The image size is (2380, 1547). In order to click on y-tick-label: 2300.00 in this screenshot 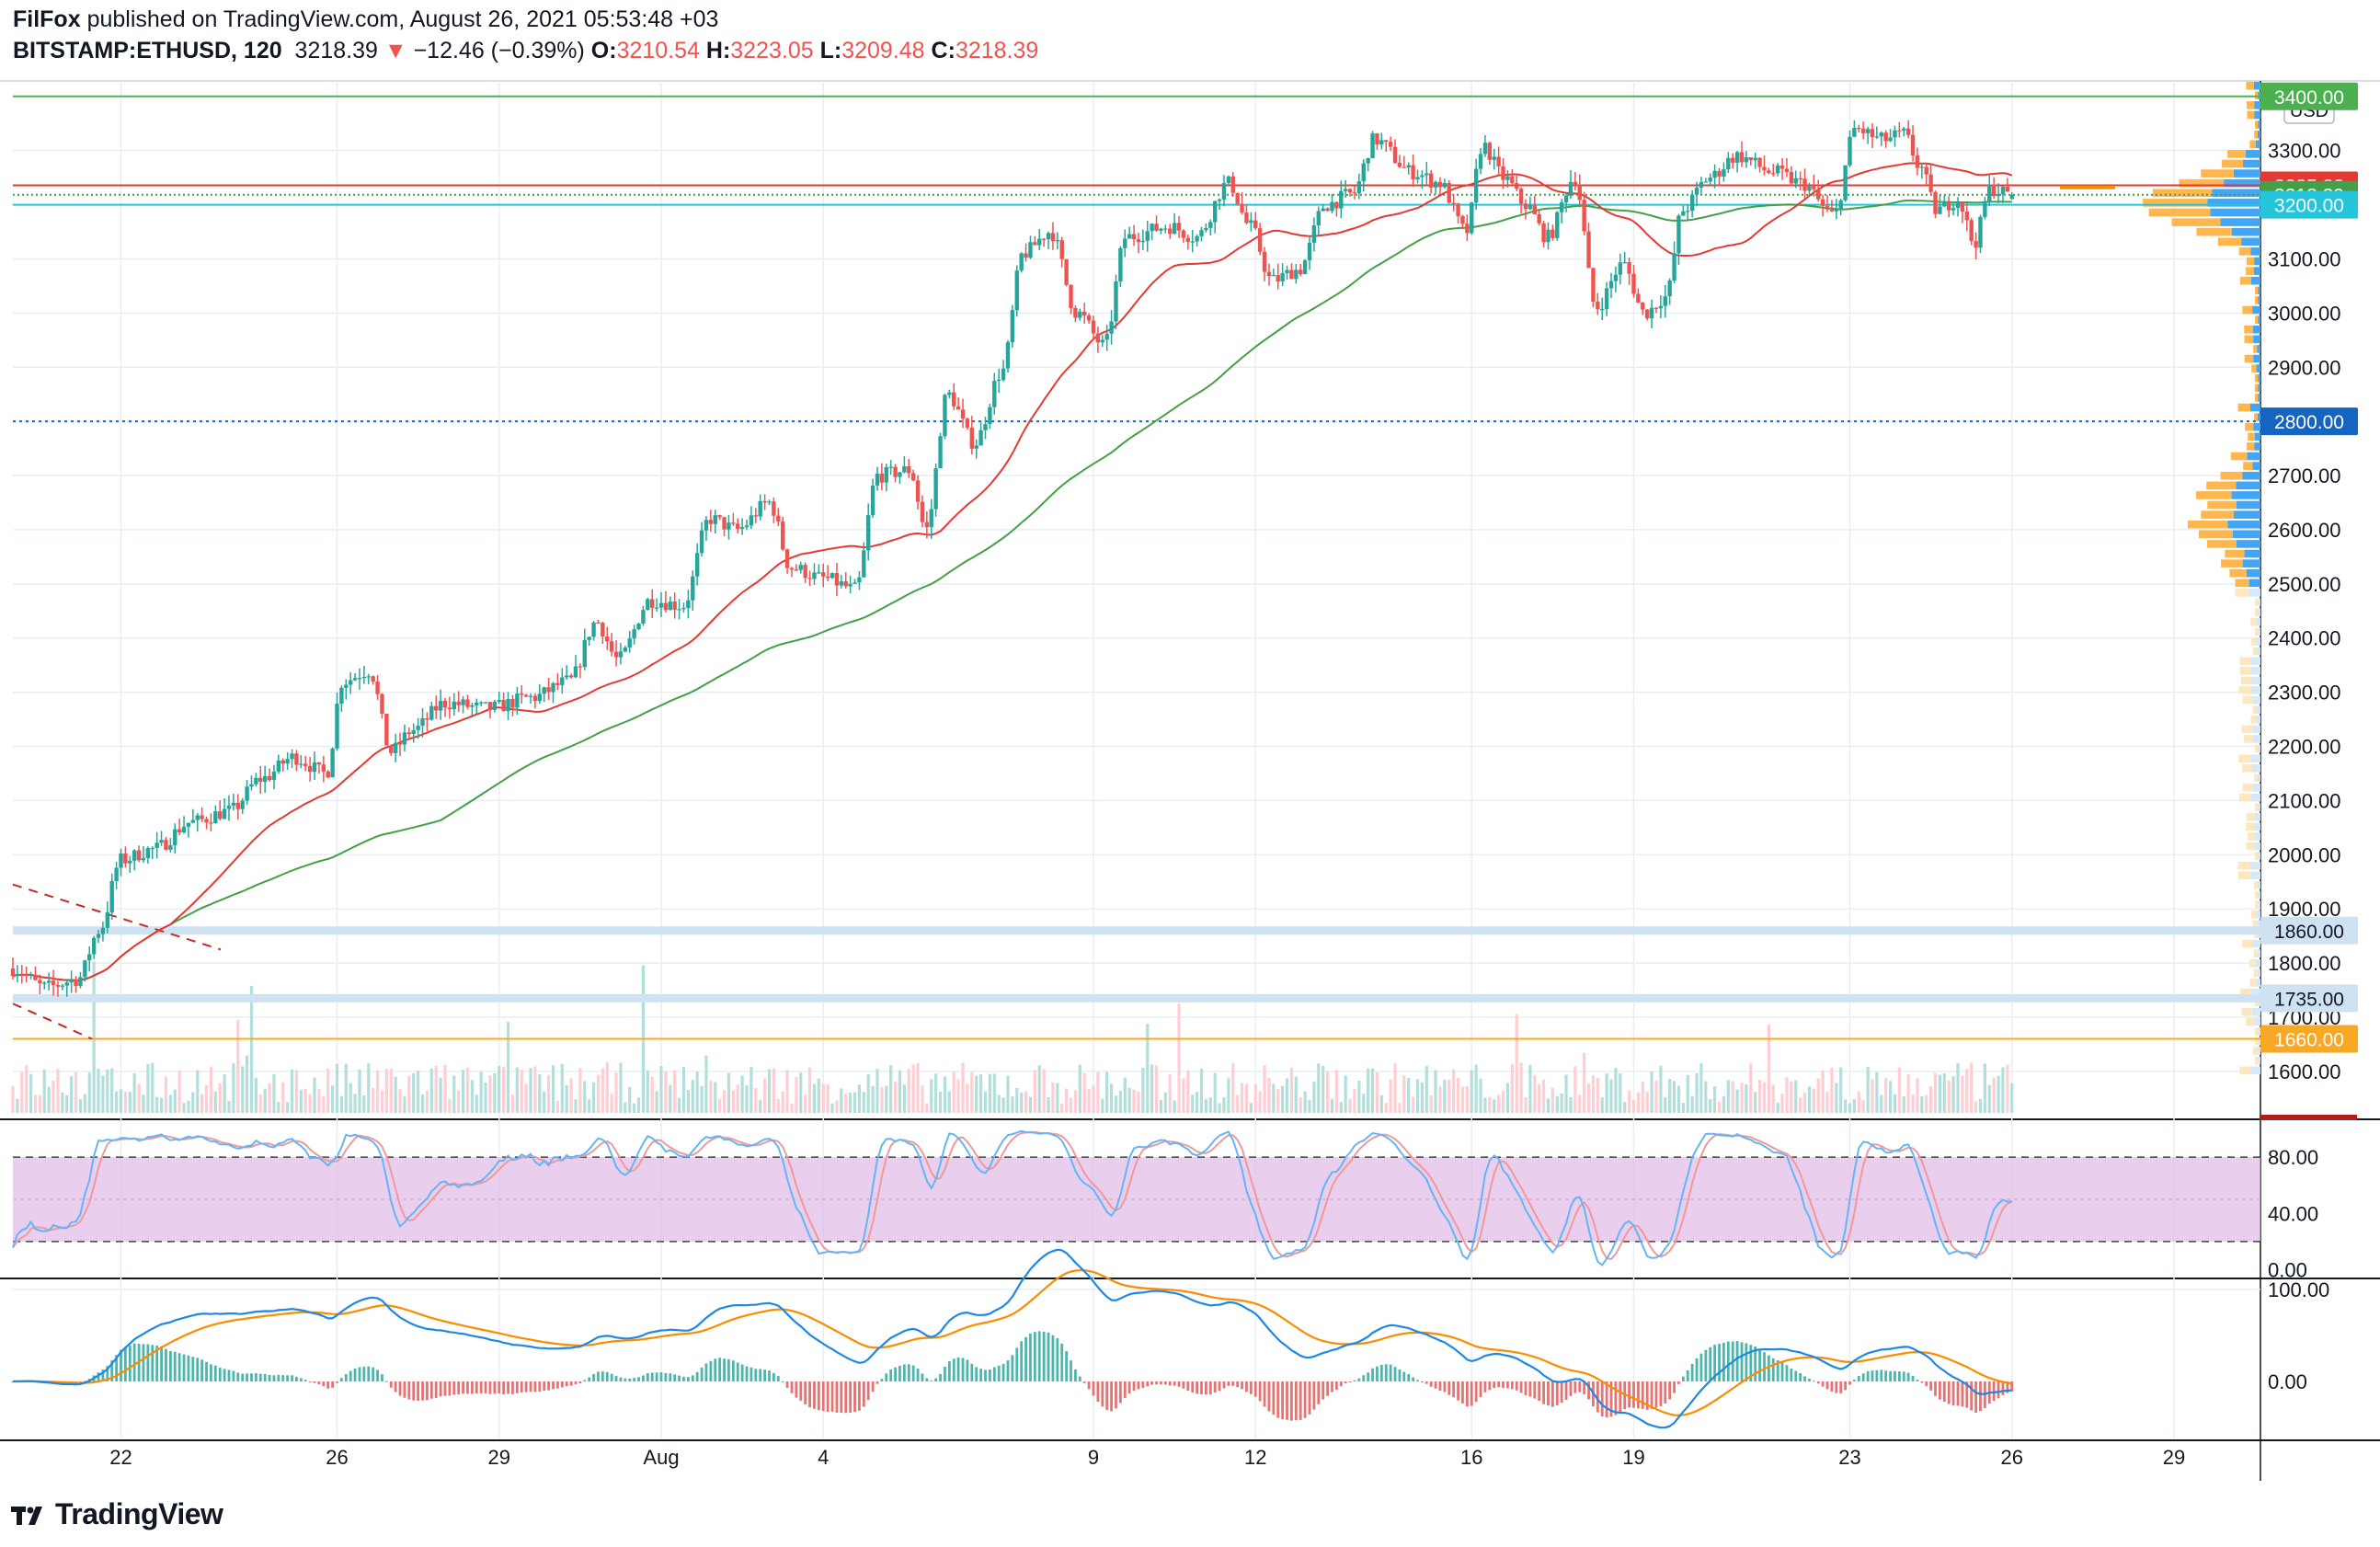, I will do `click(2304, 693)`.